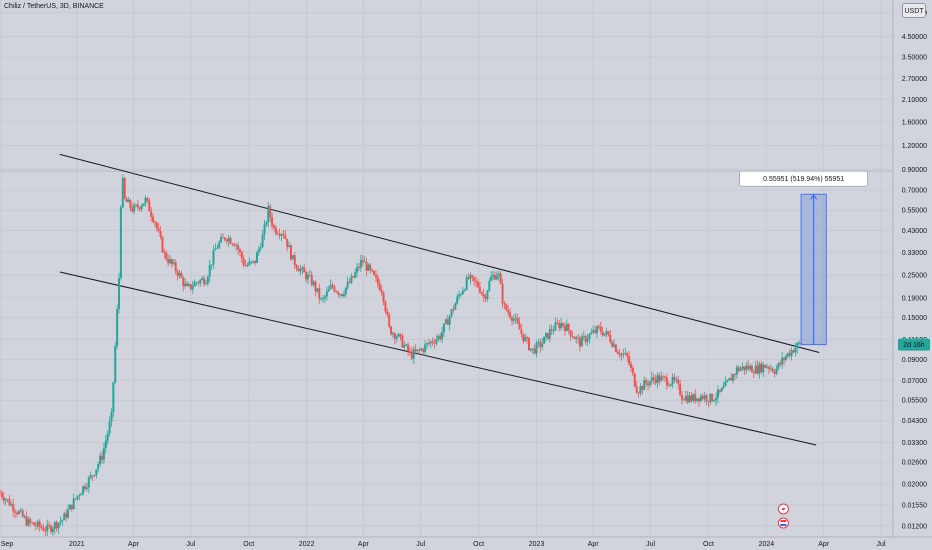 The image size is (932, 550). What do you see at coordinates (914, 463) in the screenshot?
I see `price-tick-label: 0.02600` at bounding box center [914, 463].